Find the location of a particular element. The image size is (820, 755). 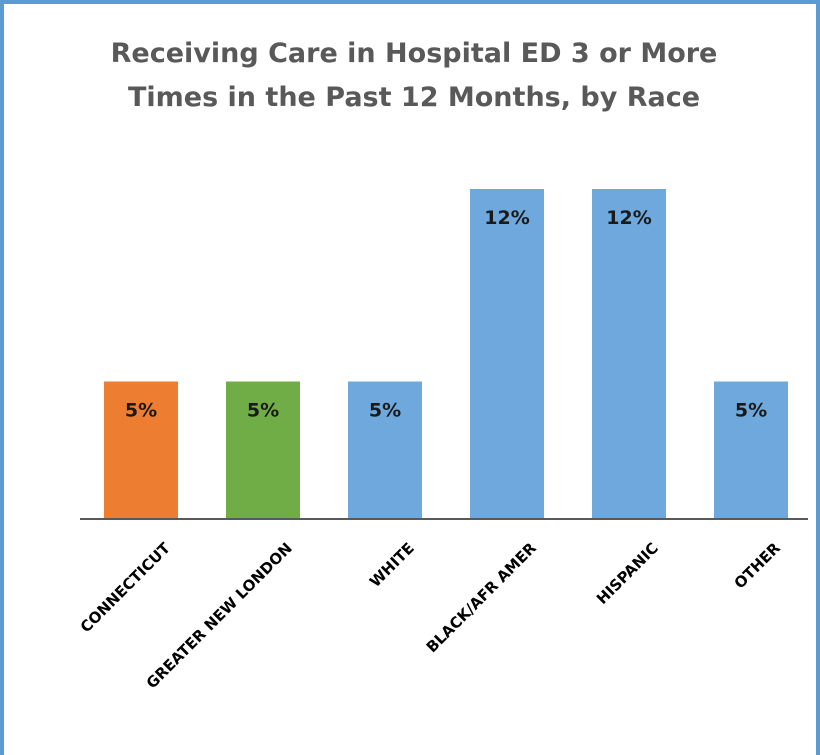

category-tick-label: WHITE is located at coordinates (392, 565).